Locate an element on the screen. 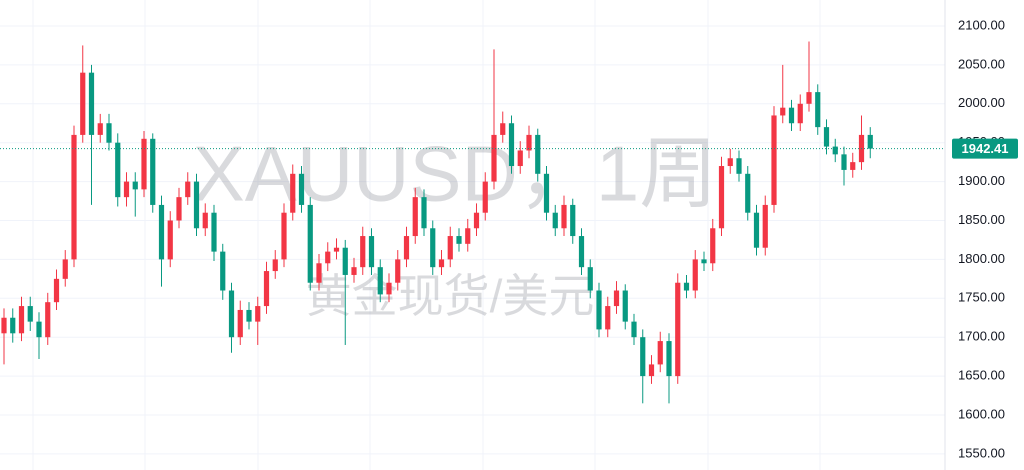 This screenshot has width=1024, height=470. y-tick-label: 1800.00 is located at coordinates (981, 258).